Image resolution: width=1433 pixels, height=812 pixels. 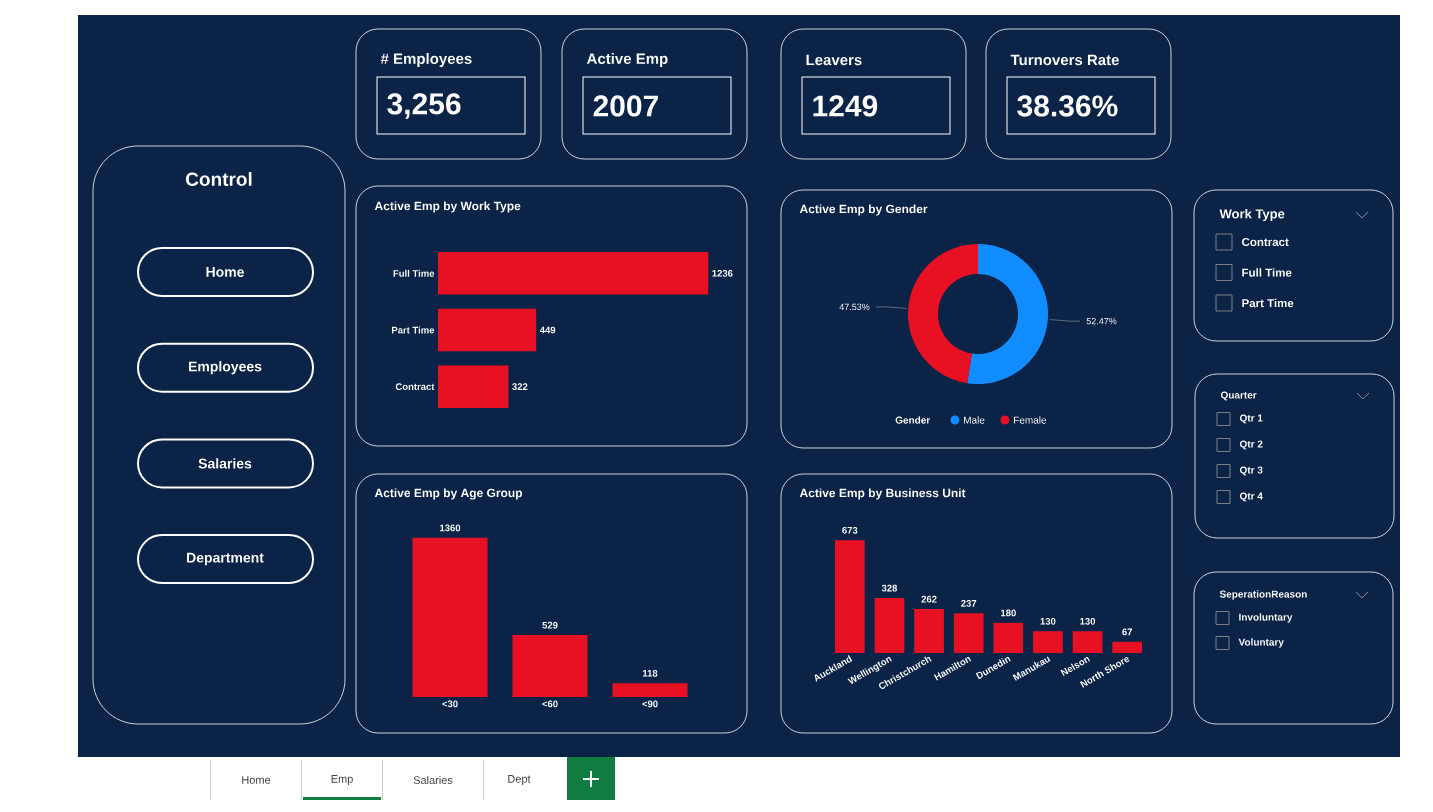 I want to click on data-label: 1236, so click(x=722, y=273).